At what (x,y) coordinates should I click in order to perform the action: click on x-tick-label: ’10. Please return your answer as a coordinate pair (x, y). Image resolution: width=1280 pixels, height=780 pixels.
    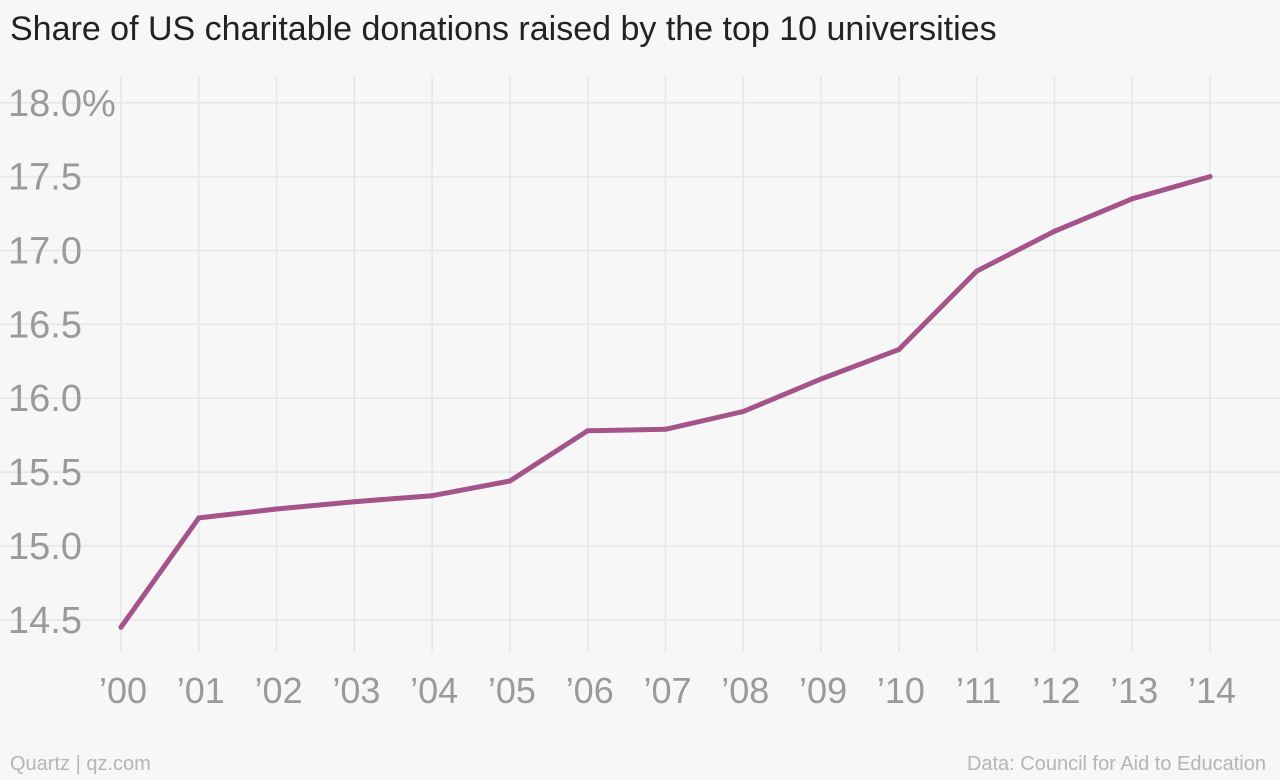
    Looking at the image, I should click on (901, 690).